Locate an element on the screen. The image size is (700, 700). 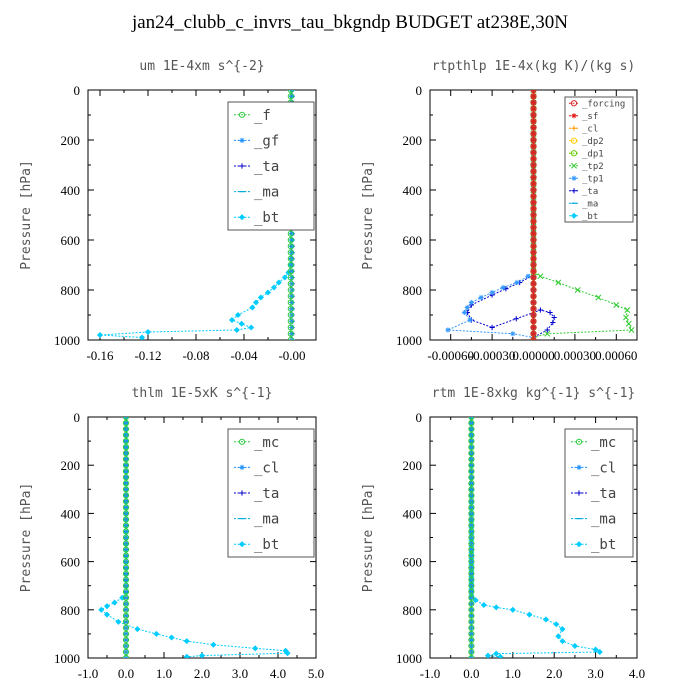
legend-item: _tp2 is located at coordinates (586, 167).